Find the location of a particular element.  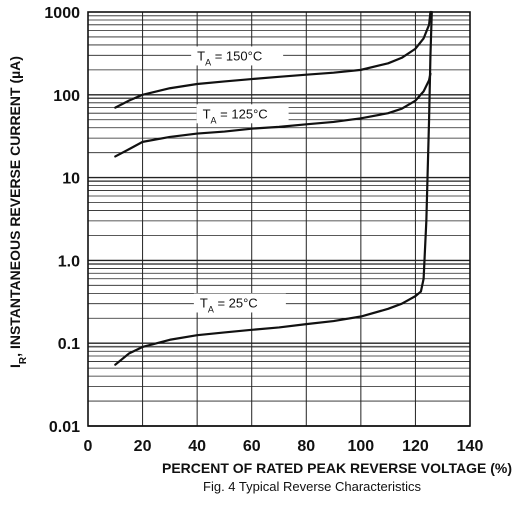

series-label-rest: = 150°C is located at coordinates (236, 55).